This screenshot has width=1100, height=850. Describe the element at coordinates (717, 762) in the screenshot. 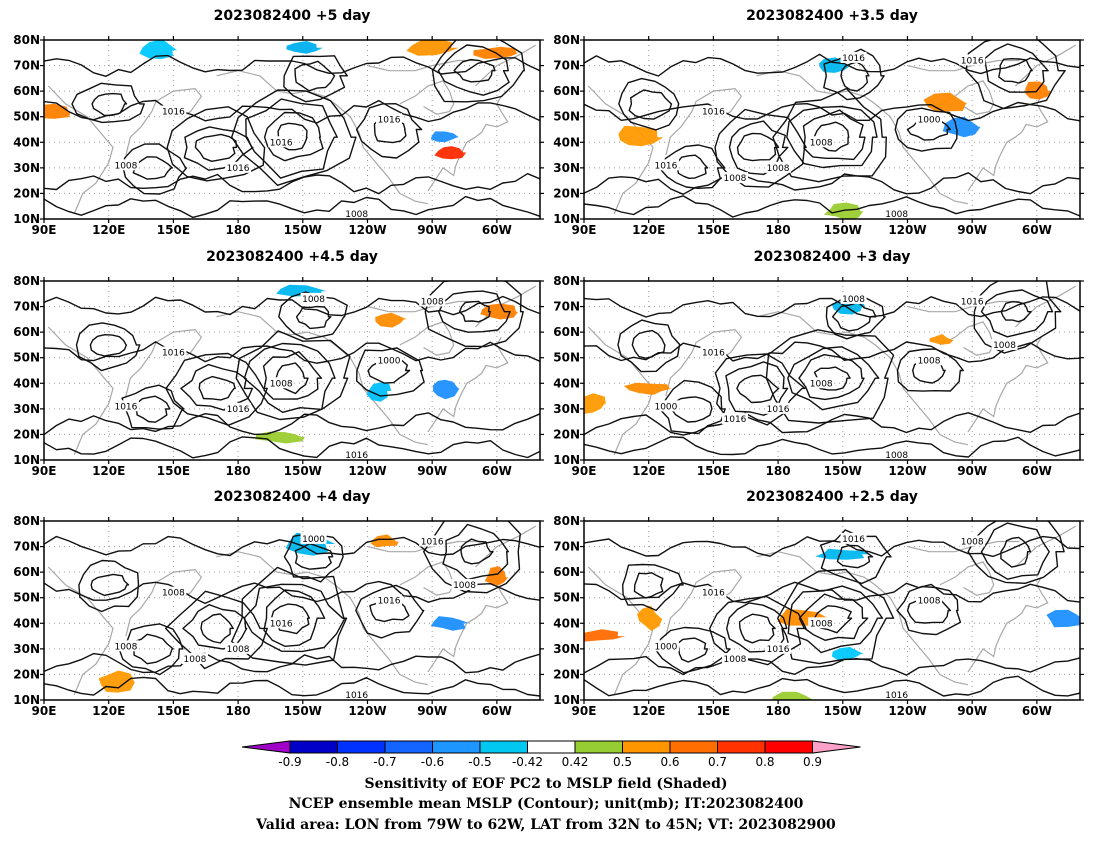

I see `colorbar-tick-label: 0.7` at that location.